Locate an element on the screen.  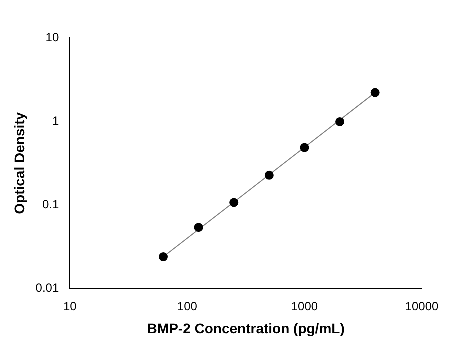
y-tick-label: 10 is located at coordinates (53, 37).